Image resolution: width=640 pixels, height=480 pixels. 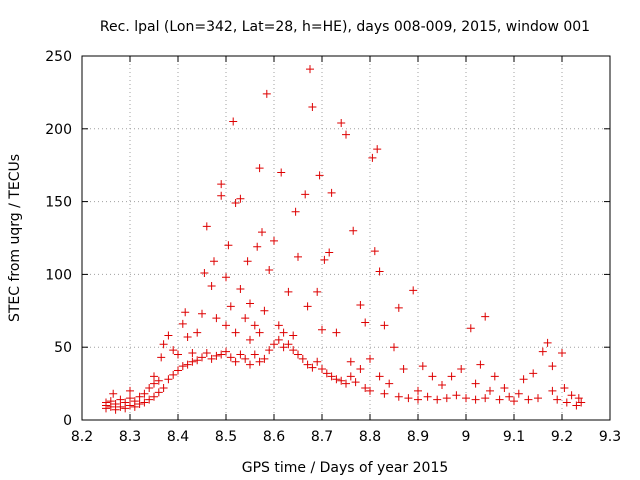 I want to click on y-tick-label: 150, so click(x=58, y=203).